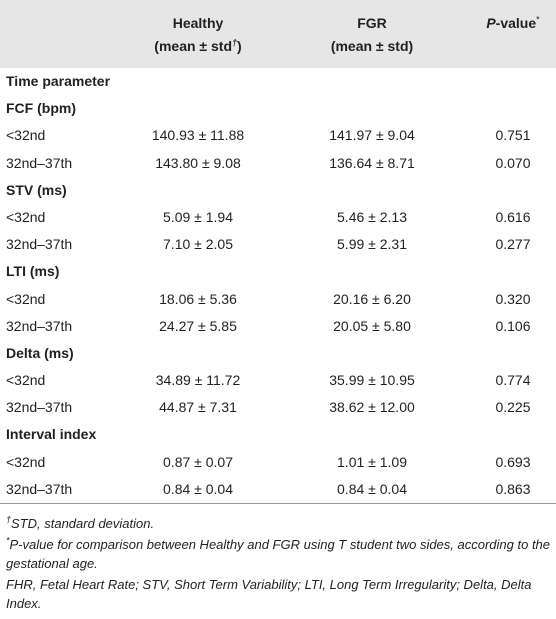 Image resolution: width=556 pixels, height=619 pixels. What do you see at coordinates (58, 81) in the screenshot?
I see `section-title: Time parameter` at bounding box center [58, 81].